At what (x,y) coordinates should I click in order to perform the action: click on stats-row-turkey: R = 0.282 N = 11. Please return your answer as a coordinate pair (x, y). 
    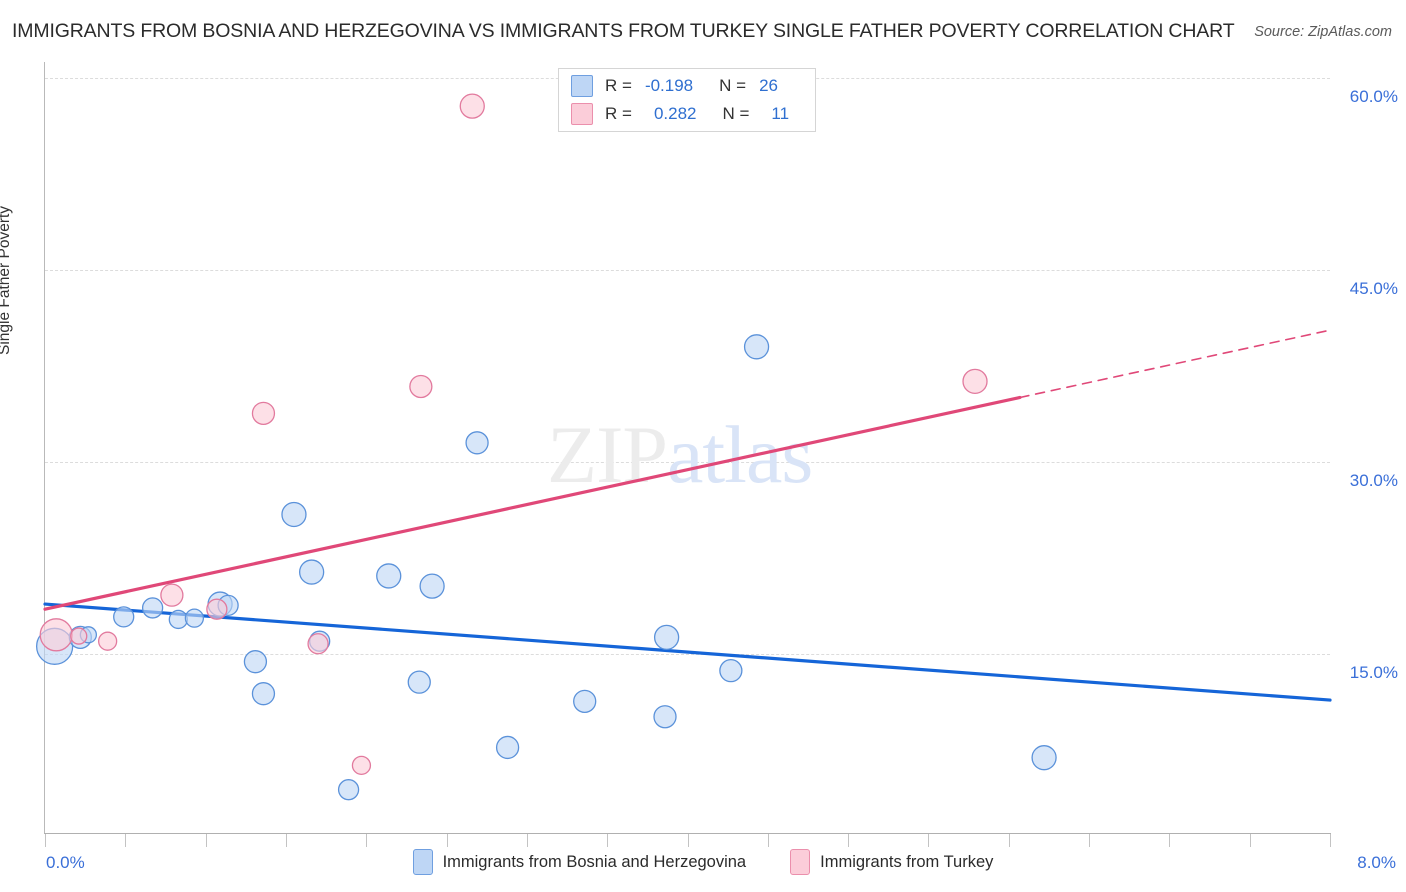
    Looking at the image, I should click on (680, 114).